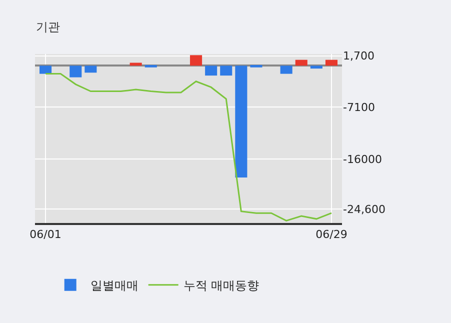  I want to click on chart-title: 기관, so click(48, 27).